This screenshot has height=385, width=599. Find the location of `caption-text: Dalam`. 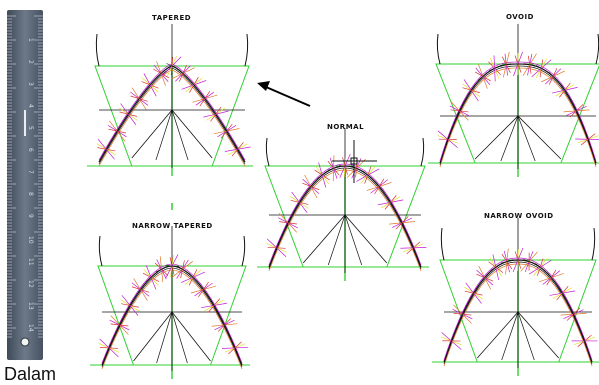

caption-text: Dalam is located at coordinates (30, 374).